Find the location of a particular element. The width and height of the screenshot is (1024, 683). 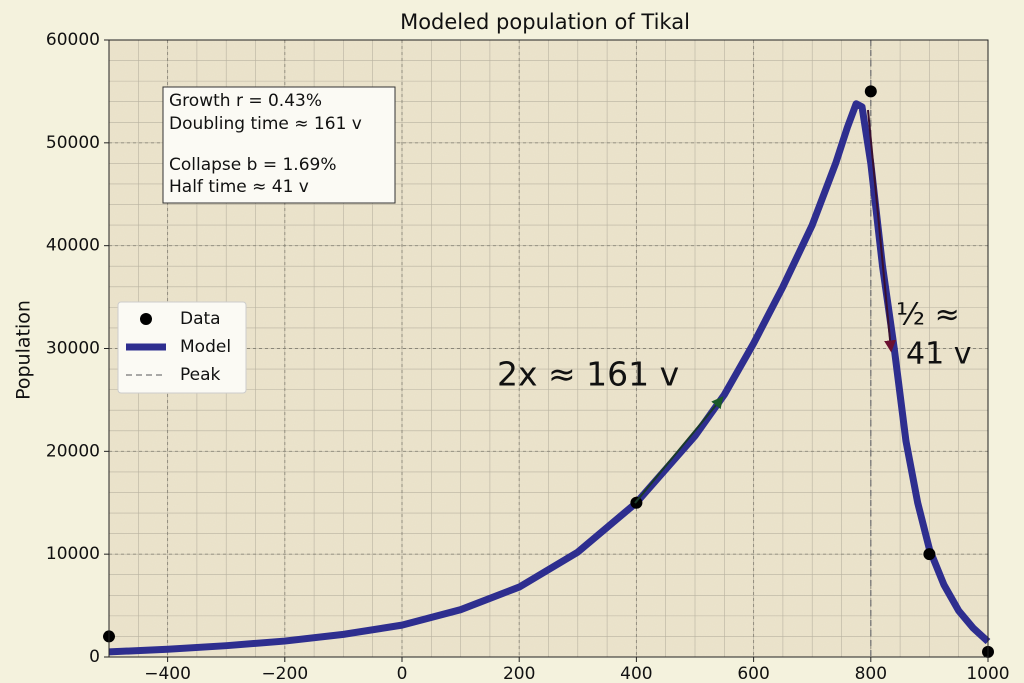

legend-box is located at coordinates (182, 347).